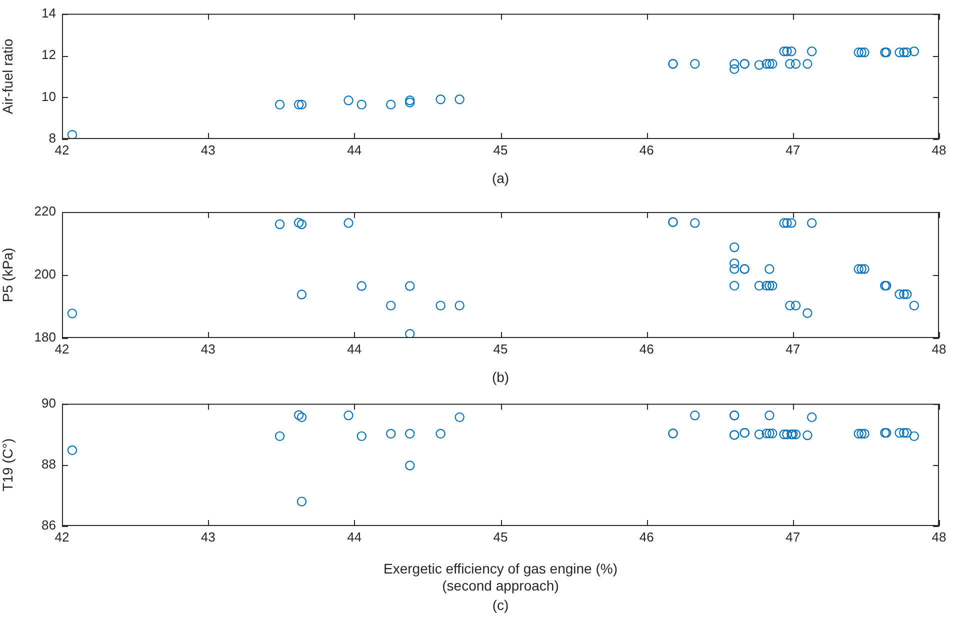 The height and width of the screenshot is (623, 953). What do you see at coordinates (45, 337) in the screenshot?
I see `y-tick-label: 180` at bounding box center [45, 337].